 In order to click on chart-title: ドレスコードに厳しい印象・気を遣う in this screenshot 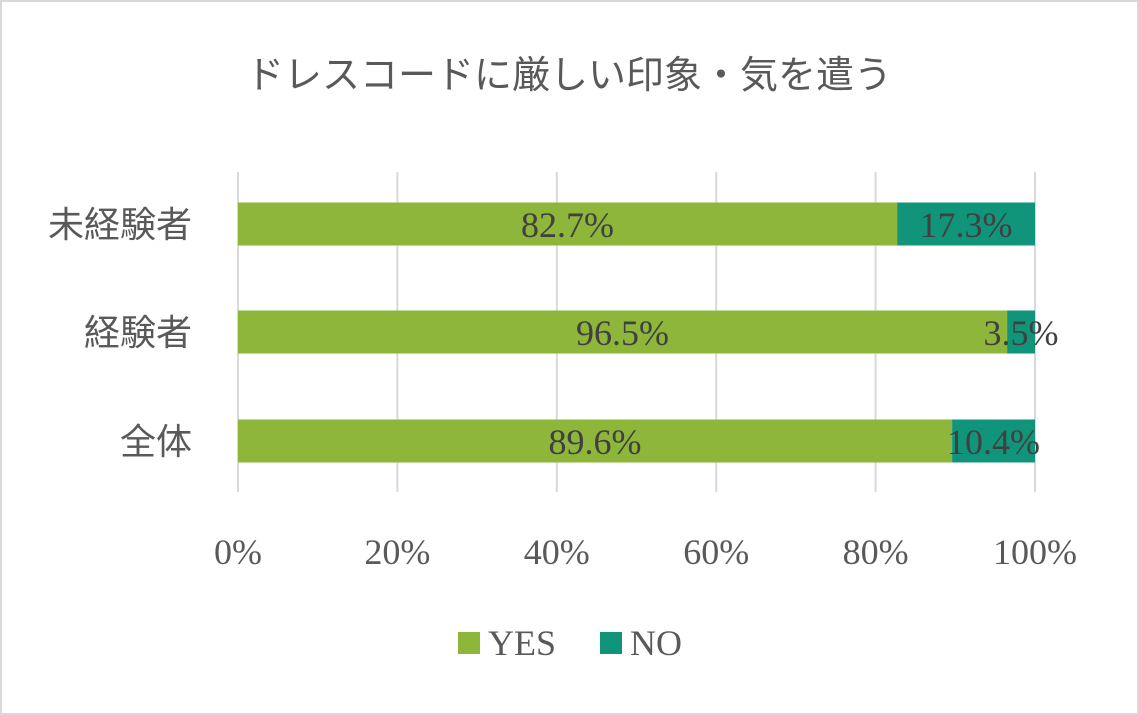, I will do `click(569, 75)`.